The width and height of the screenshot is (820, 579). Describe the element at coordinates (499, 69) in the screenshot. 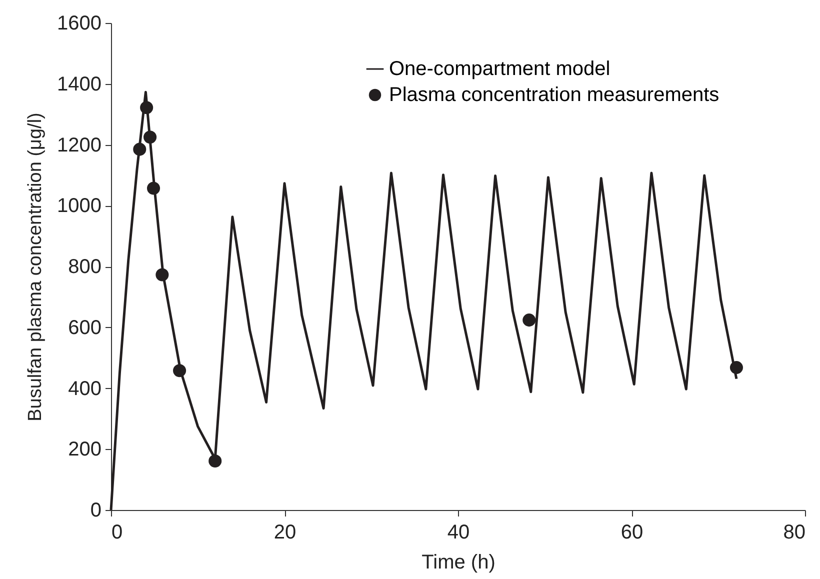

I see `legend-label: One-compartment model` at that location.